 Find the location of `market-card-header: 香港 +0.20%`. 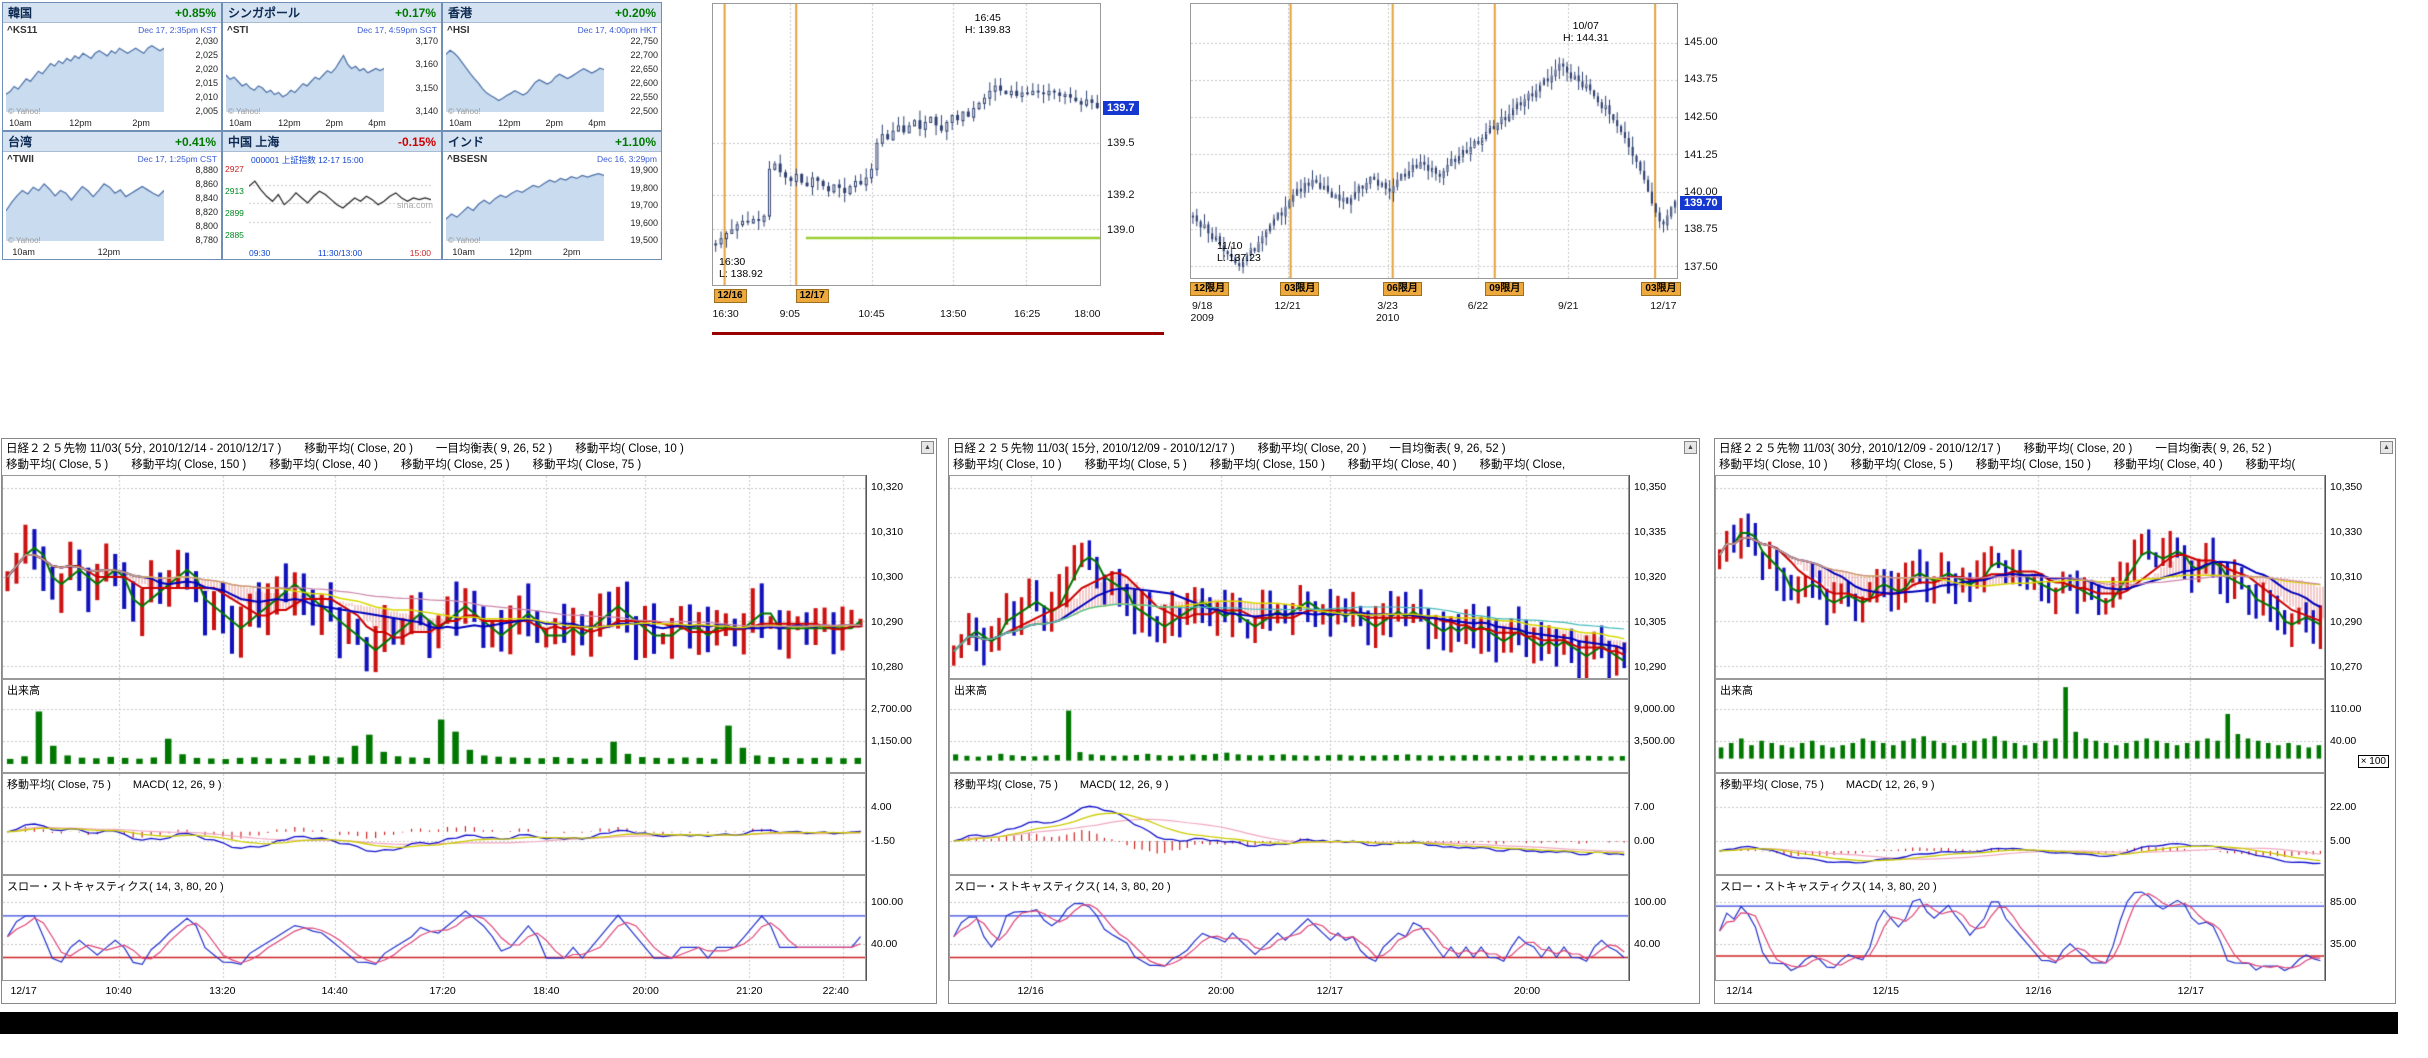

market-card-header: 香港 +0.20% is located at coordinates (552, 13).